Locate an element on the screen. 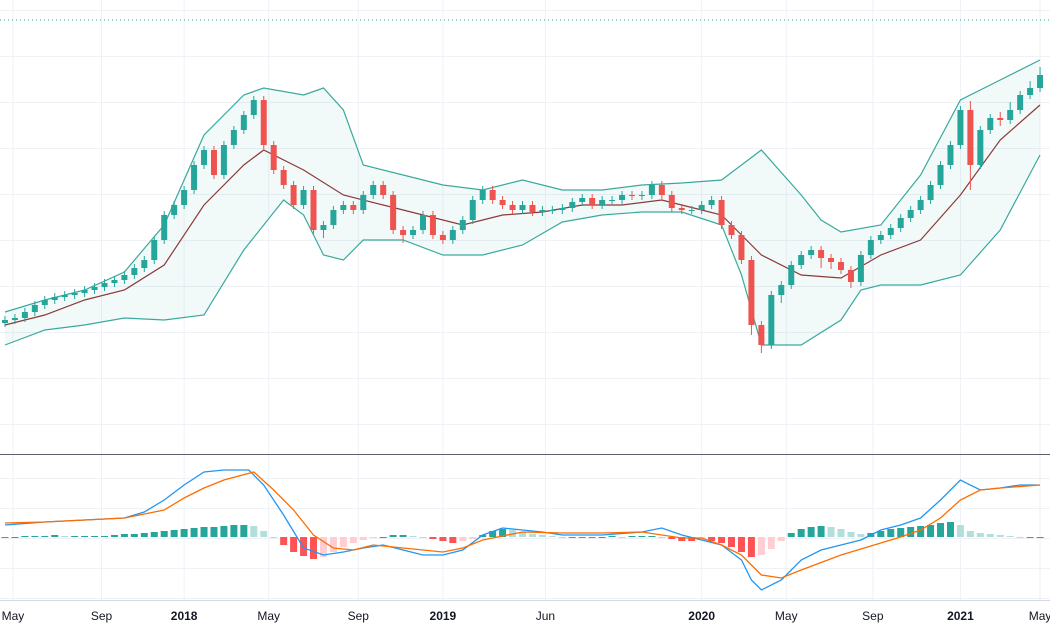 This screenshot has width=1050, height=630. x-tick-label: Jun is located at coordinates (545, 616).